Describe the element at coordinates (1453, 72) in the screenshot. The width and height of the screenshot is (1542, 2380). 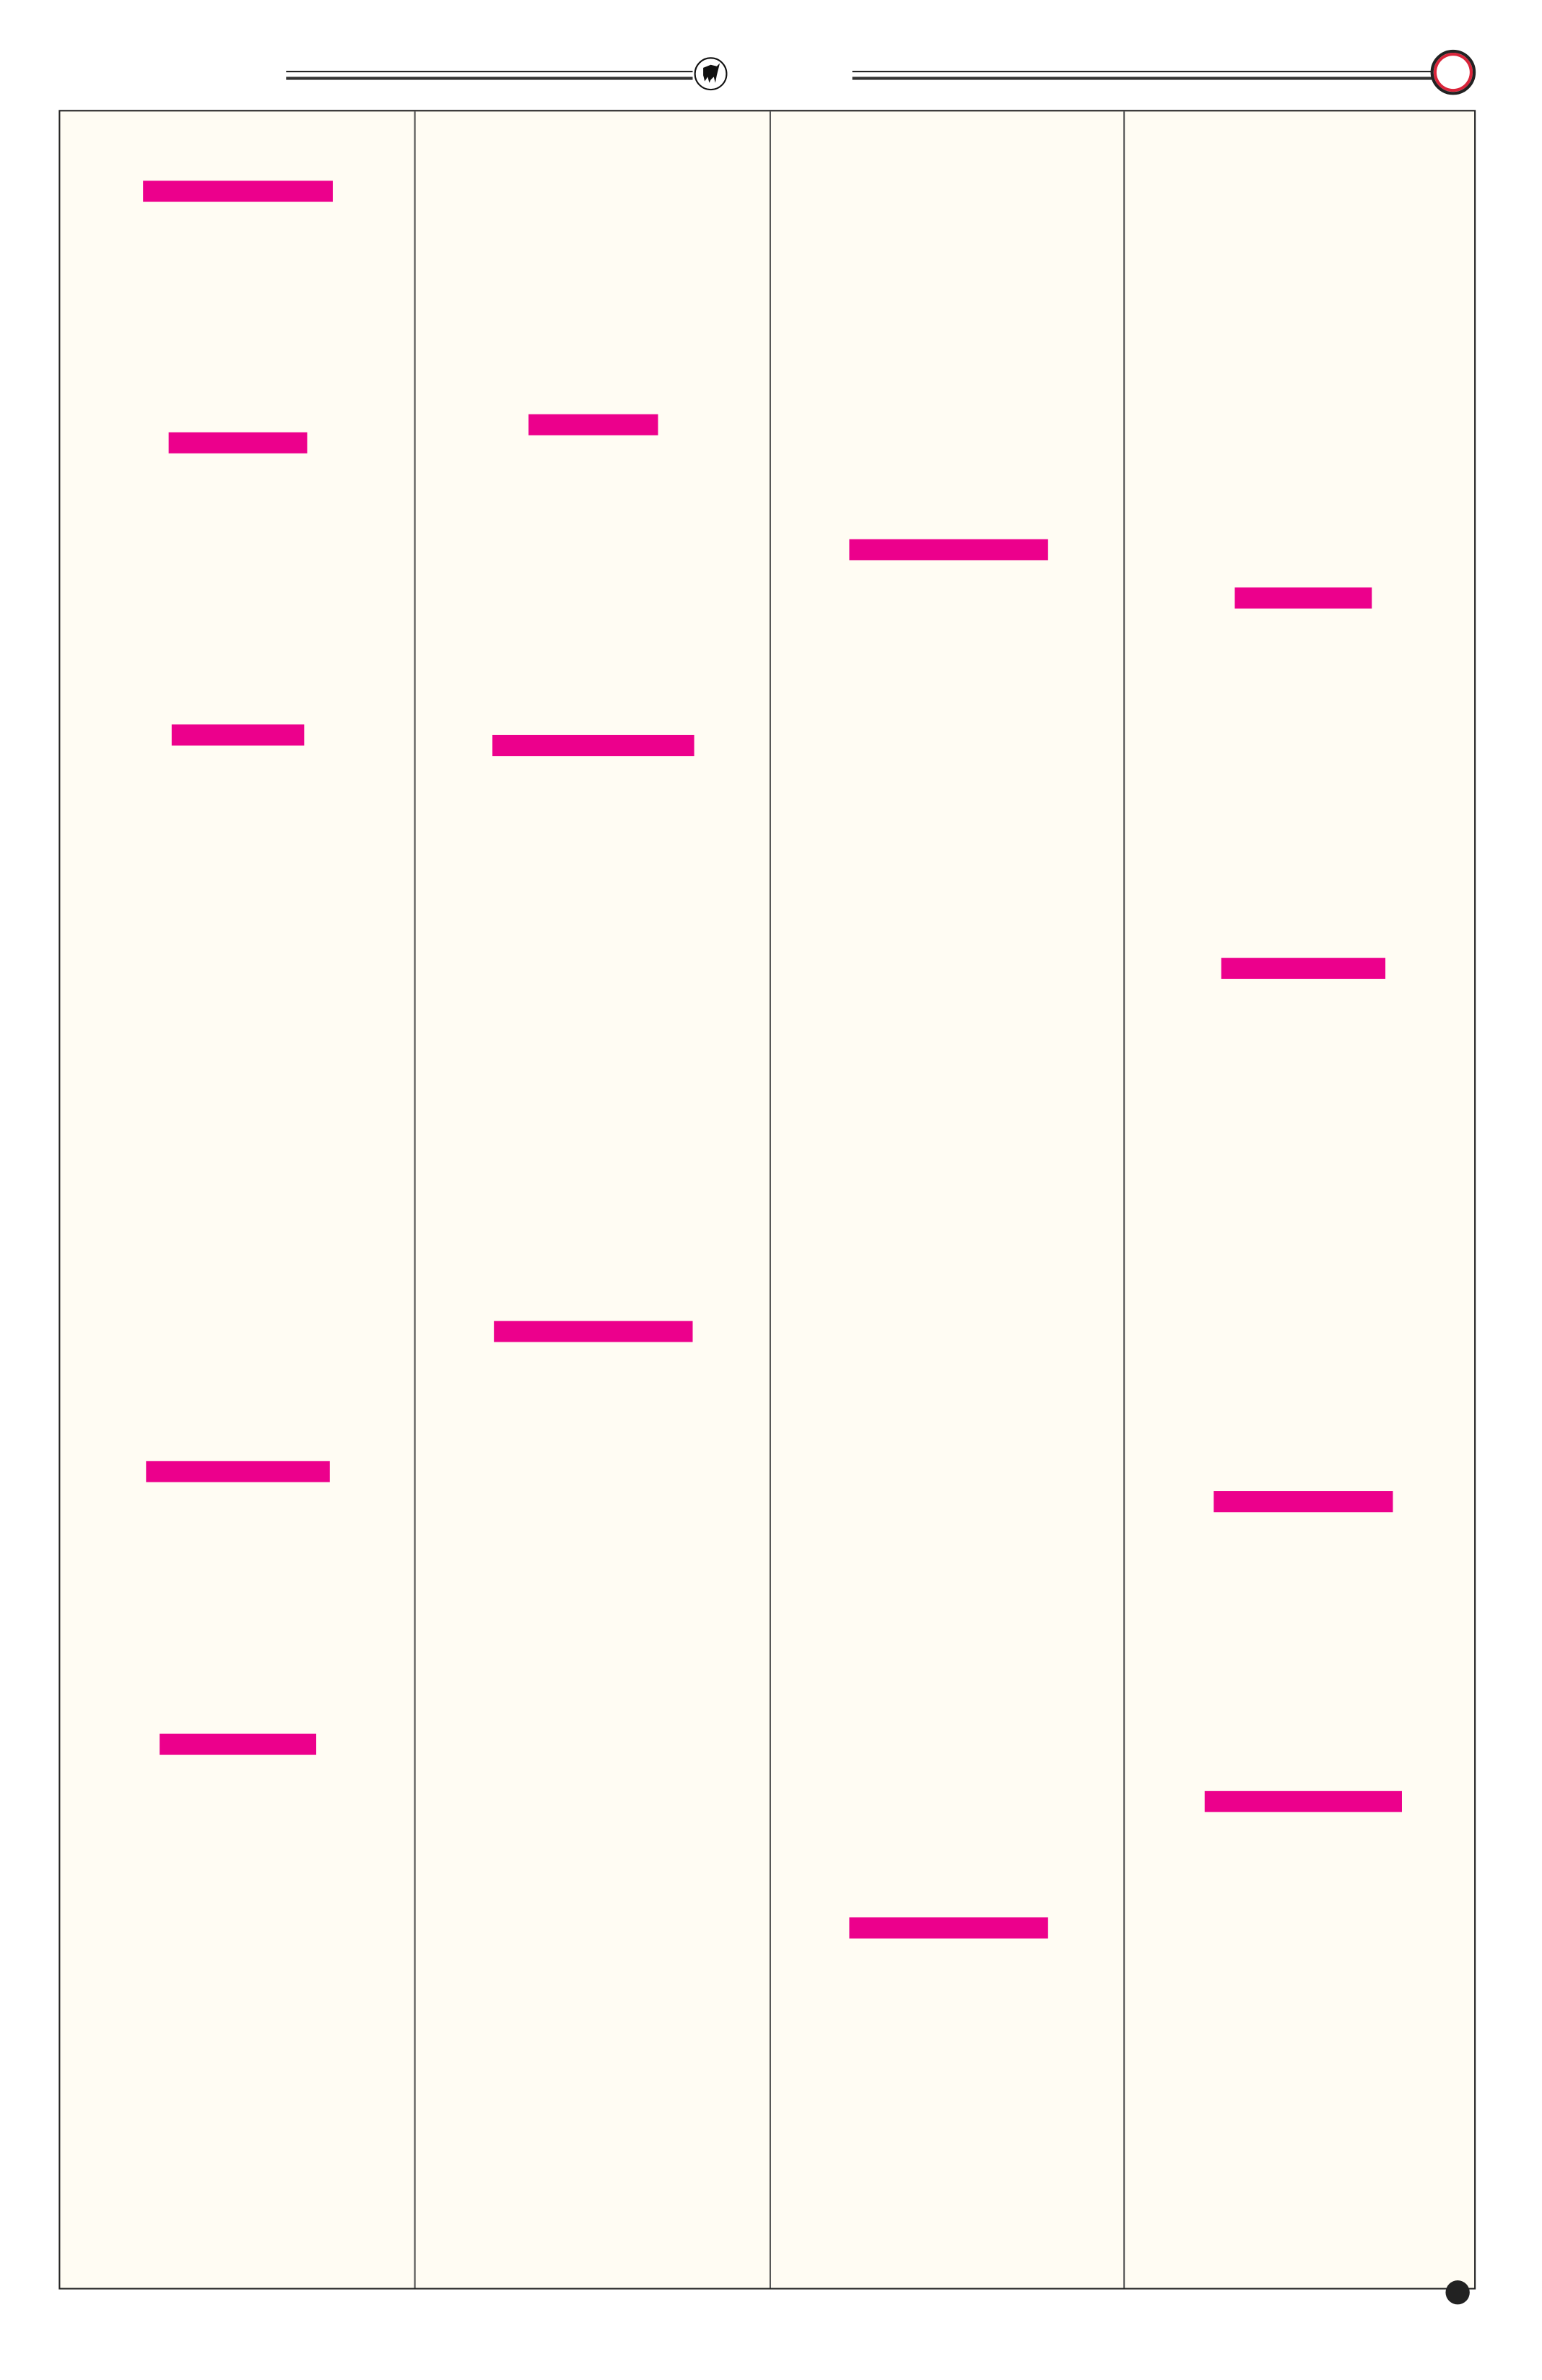
I see `red-ring-icon` at that location.